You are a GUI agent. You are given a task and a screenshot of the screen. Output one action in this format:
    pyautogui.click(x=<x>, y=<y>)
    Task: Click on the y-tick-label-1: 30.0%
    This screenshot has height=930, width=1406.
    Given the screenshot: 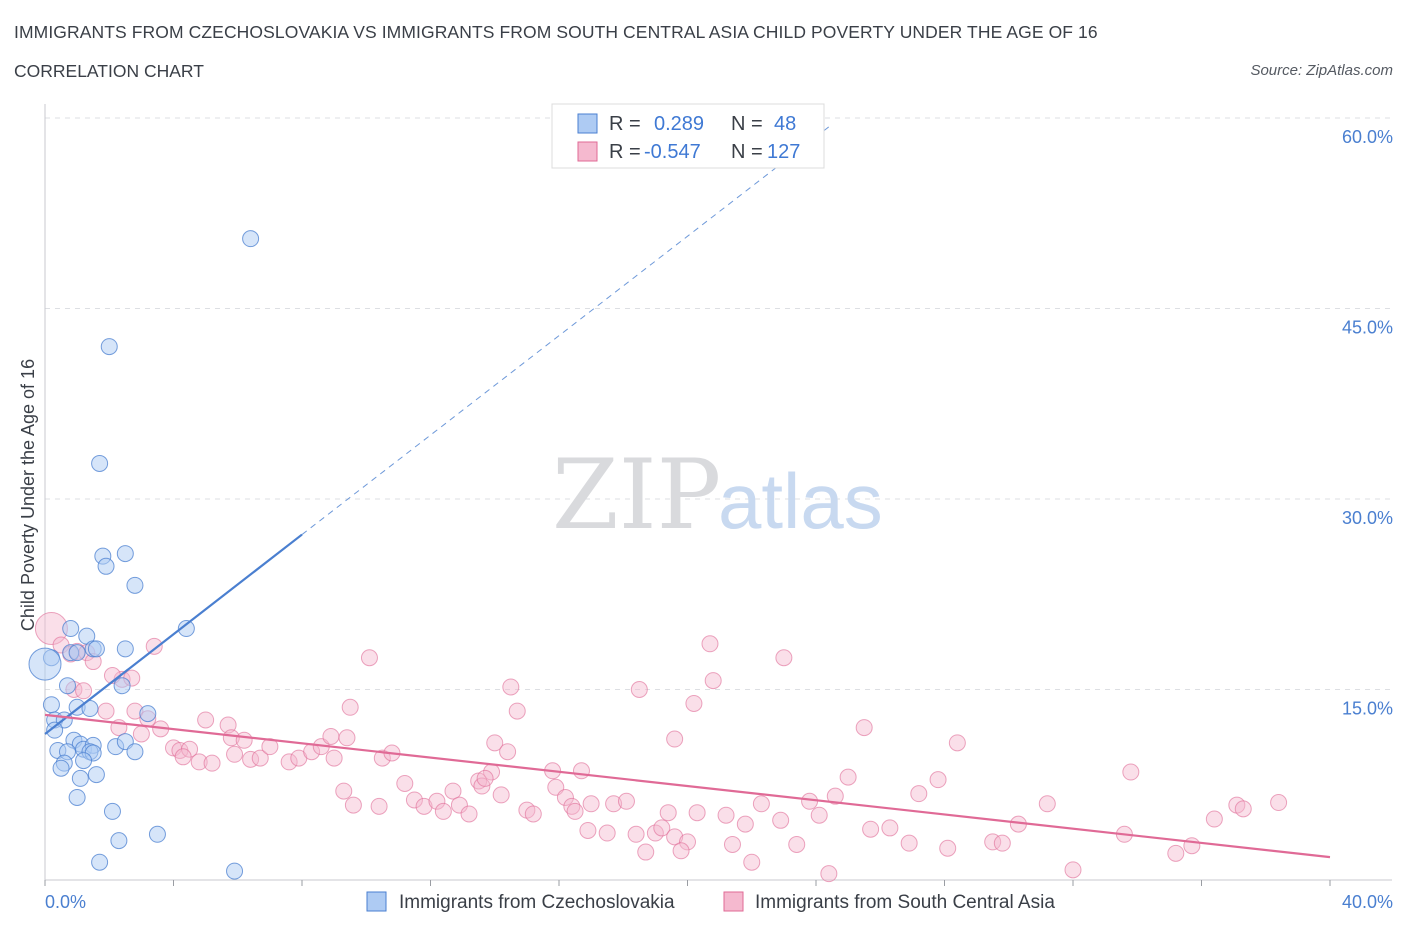 What is the action you would take?
    pyautogui.click(x=1367, y=518)
    